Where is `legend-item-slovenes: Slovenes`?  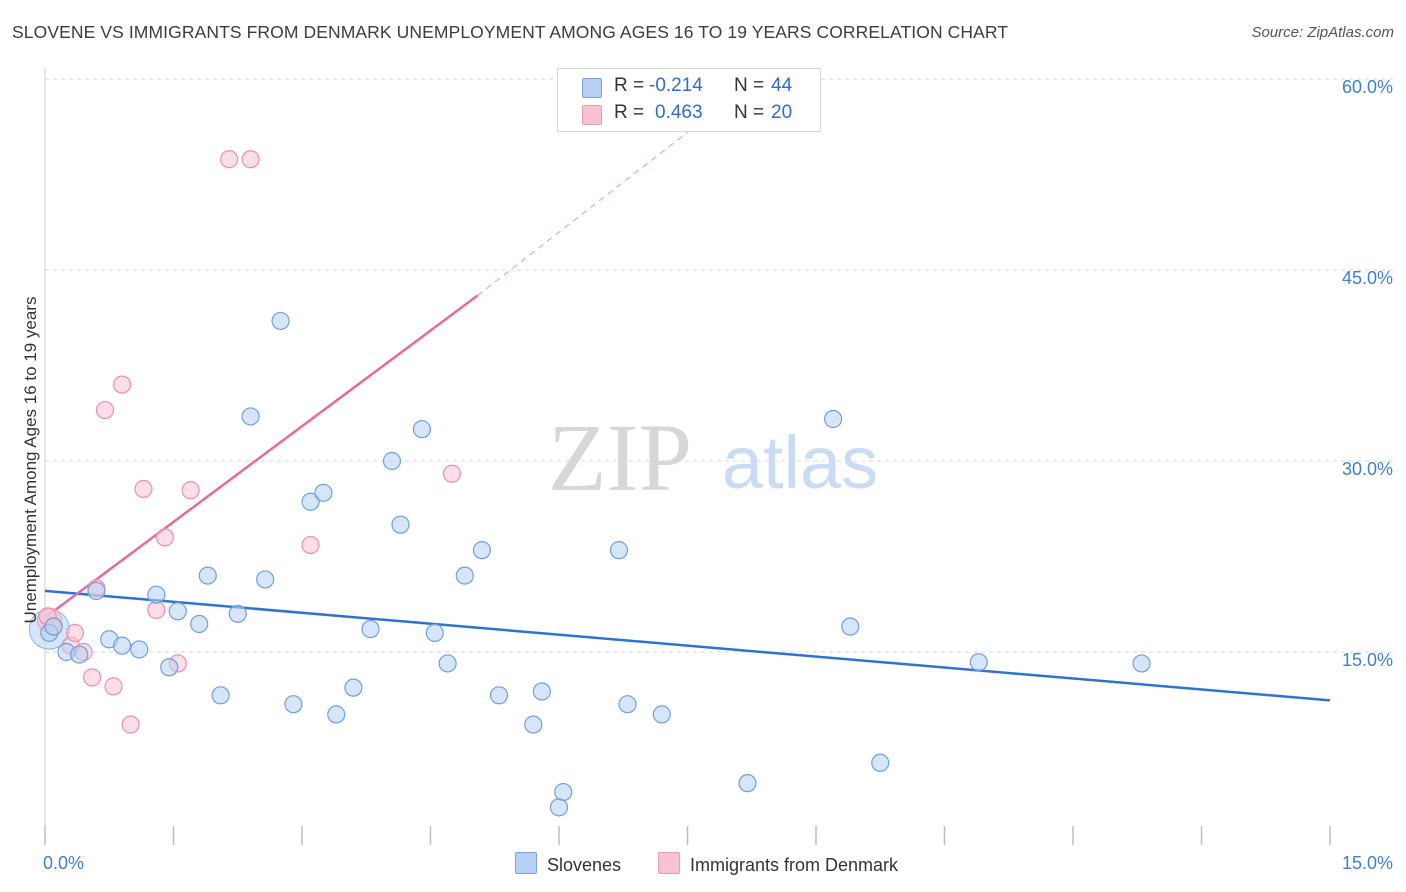 legend-item-slovenes: Slovenes is located at coordinates (568, 864).